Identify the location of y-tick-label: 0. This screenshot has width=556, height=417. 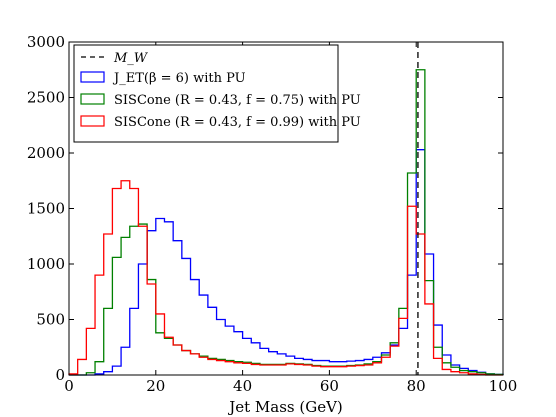
(60, 375).